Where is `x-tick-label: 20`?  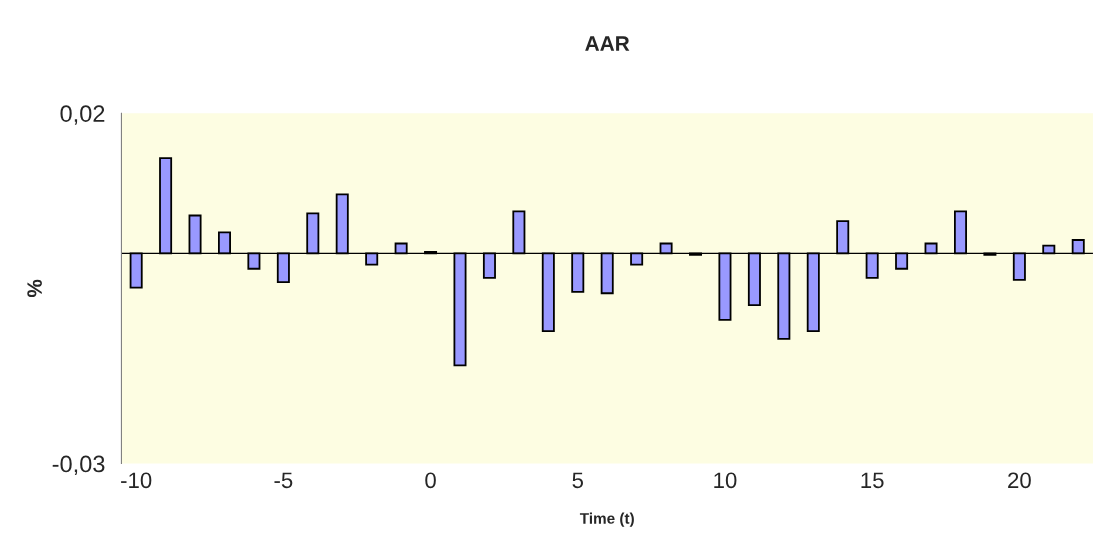
x-tick-label: 20 is located at coordinates (1019, 480).